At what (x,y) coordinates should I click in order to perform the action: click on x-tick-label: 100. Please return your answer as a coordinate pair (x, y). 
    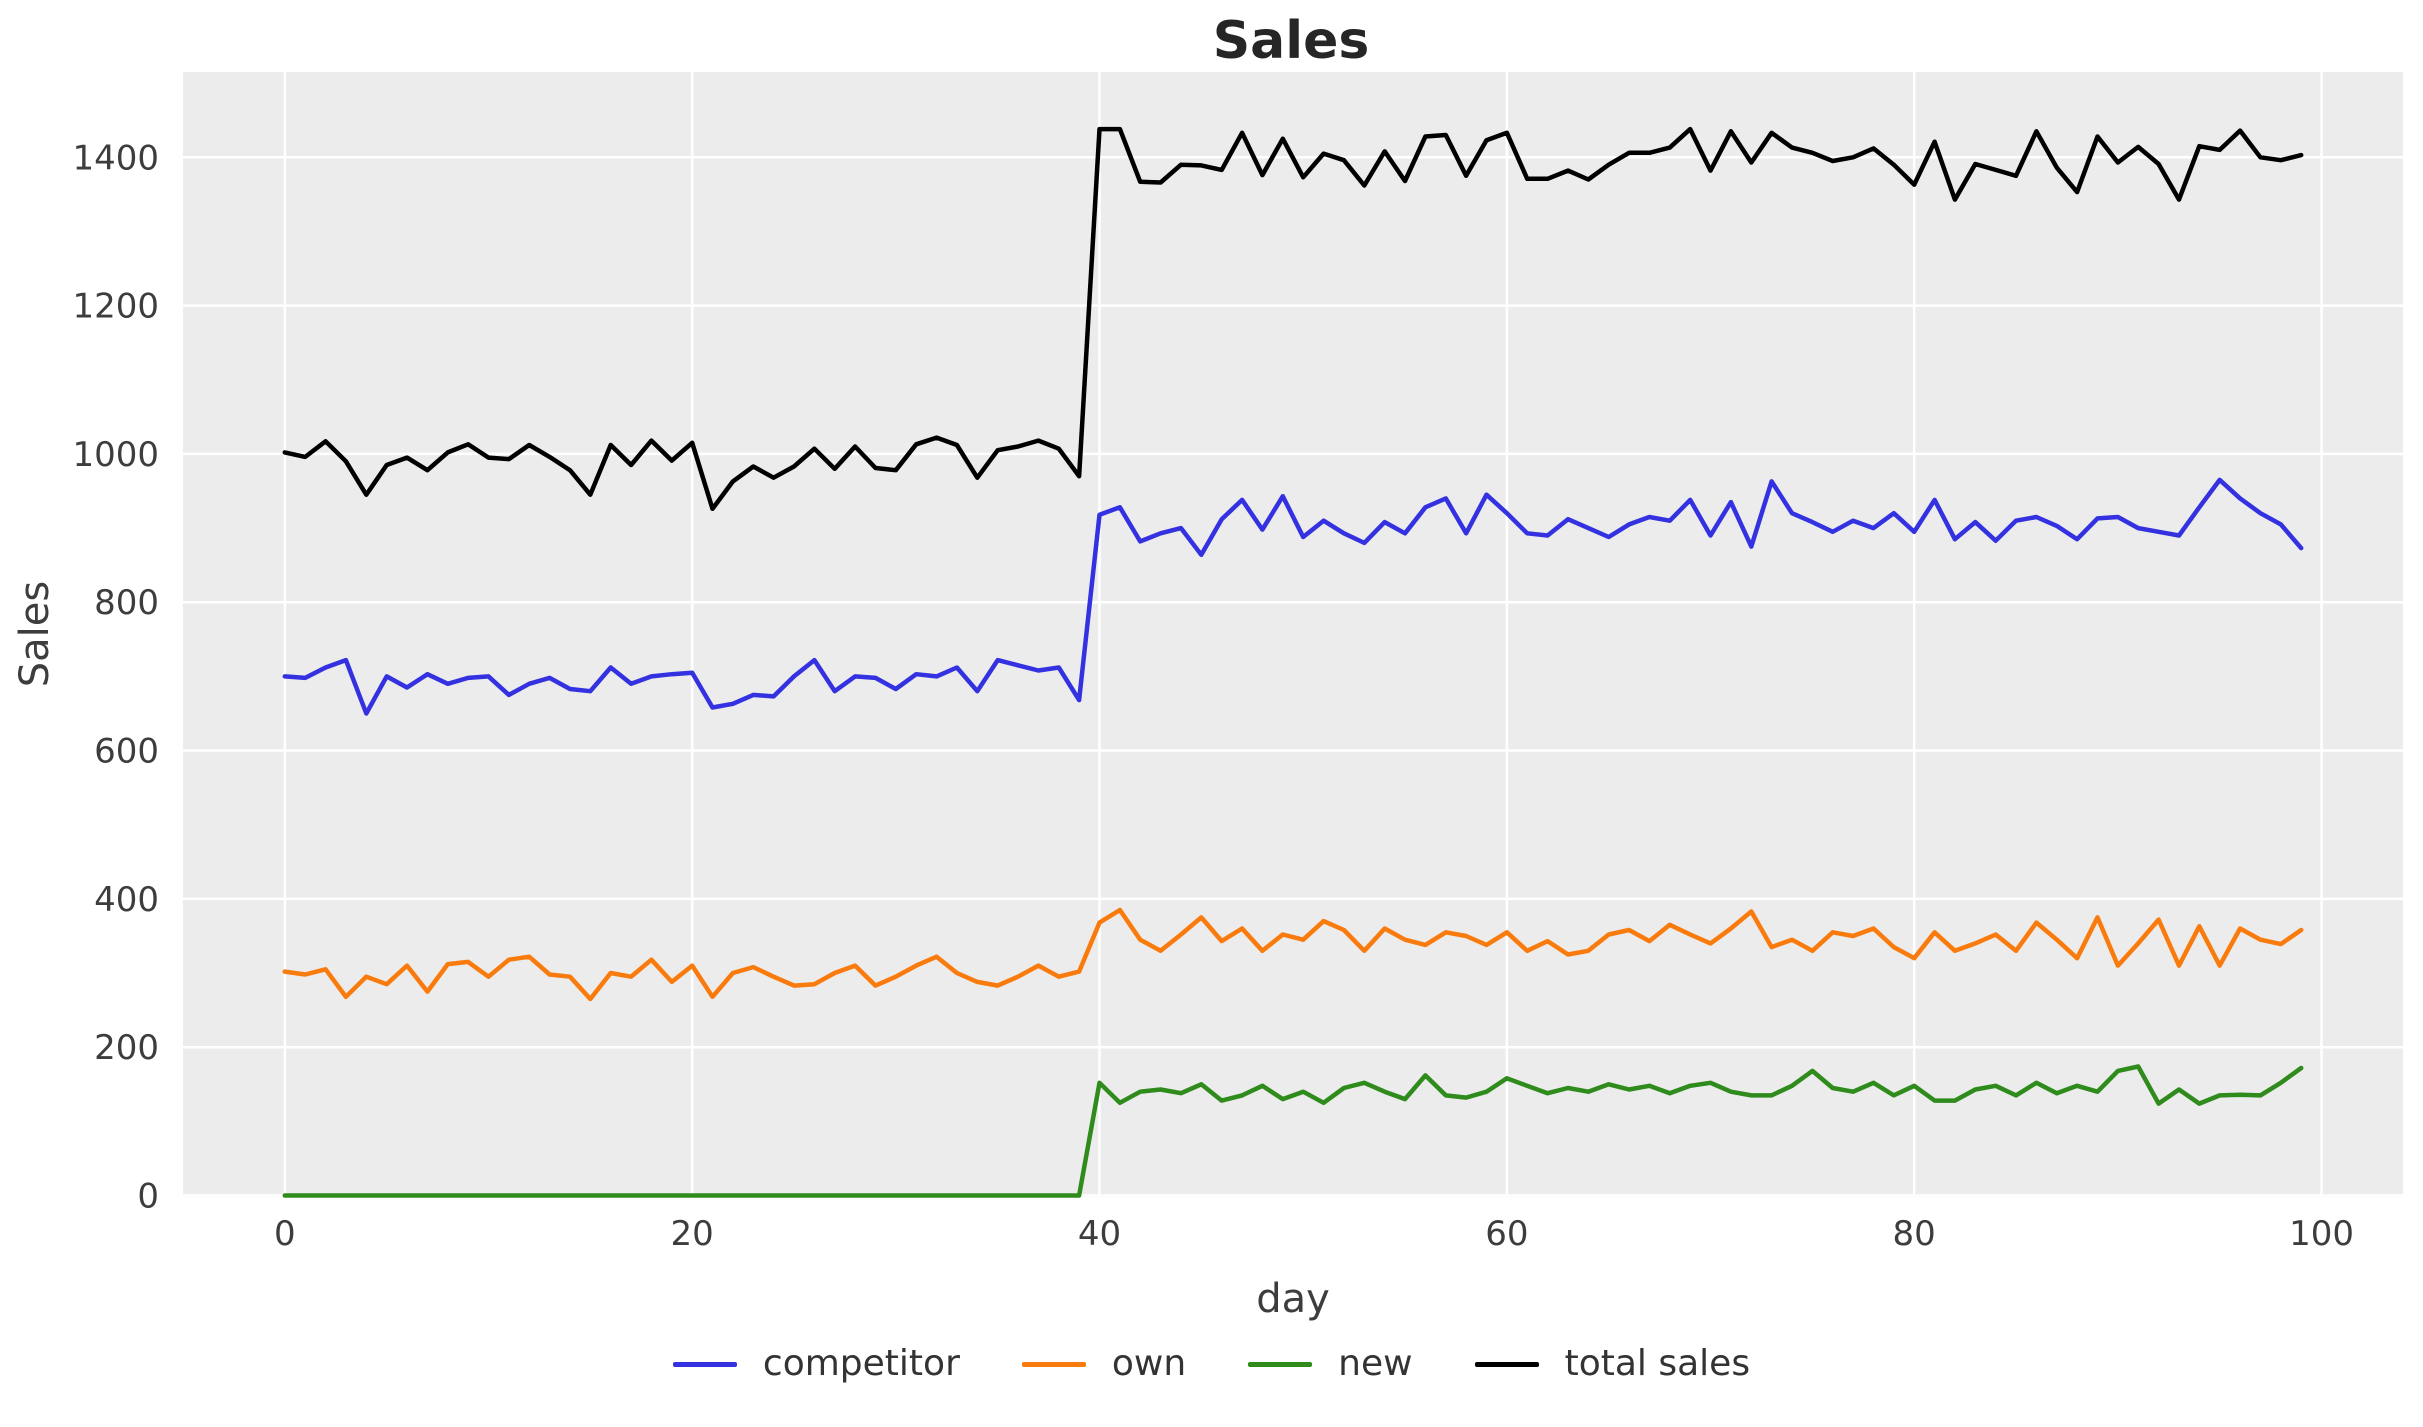
    Looking at the image, I should click on (2321, 1234).